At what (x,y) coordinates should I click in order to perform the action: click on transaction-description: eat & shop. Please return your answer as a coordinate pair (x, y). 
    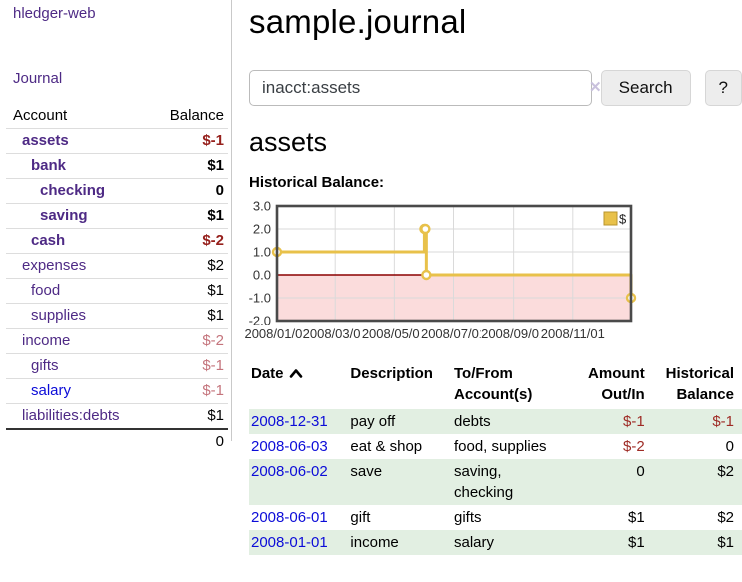
    Looking at the image, I should click on (386, 446).